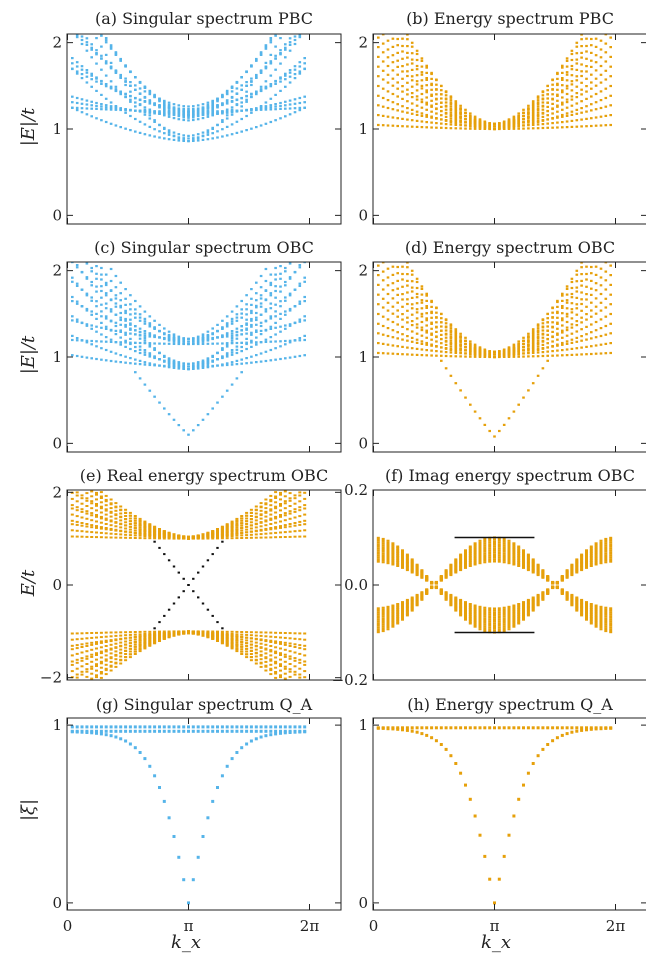 Image resolution: width=646 pixels, height=956 pixels. I want to click on y-axis-label: |E|/t, so click(28, 354).